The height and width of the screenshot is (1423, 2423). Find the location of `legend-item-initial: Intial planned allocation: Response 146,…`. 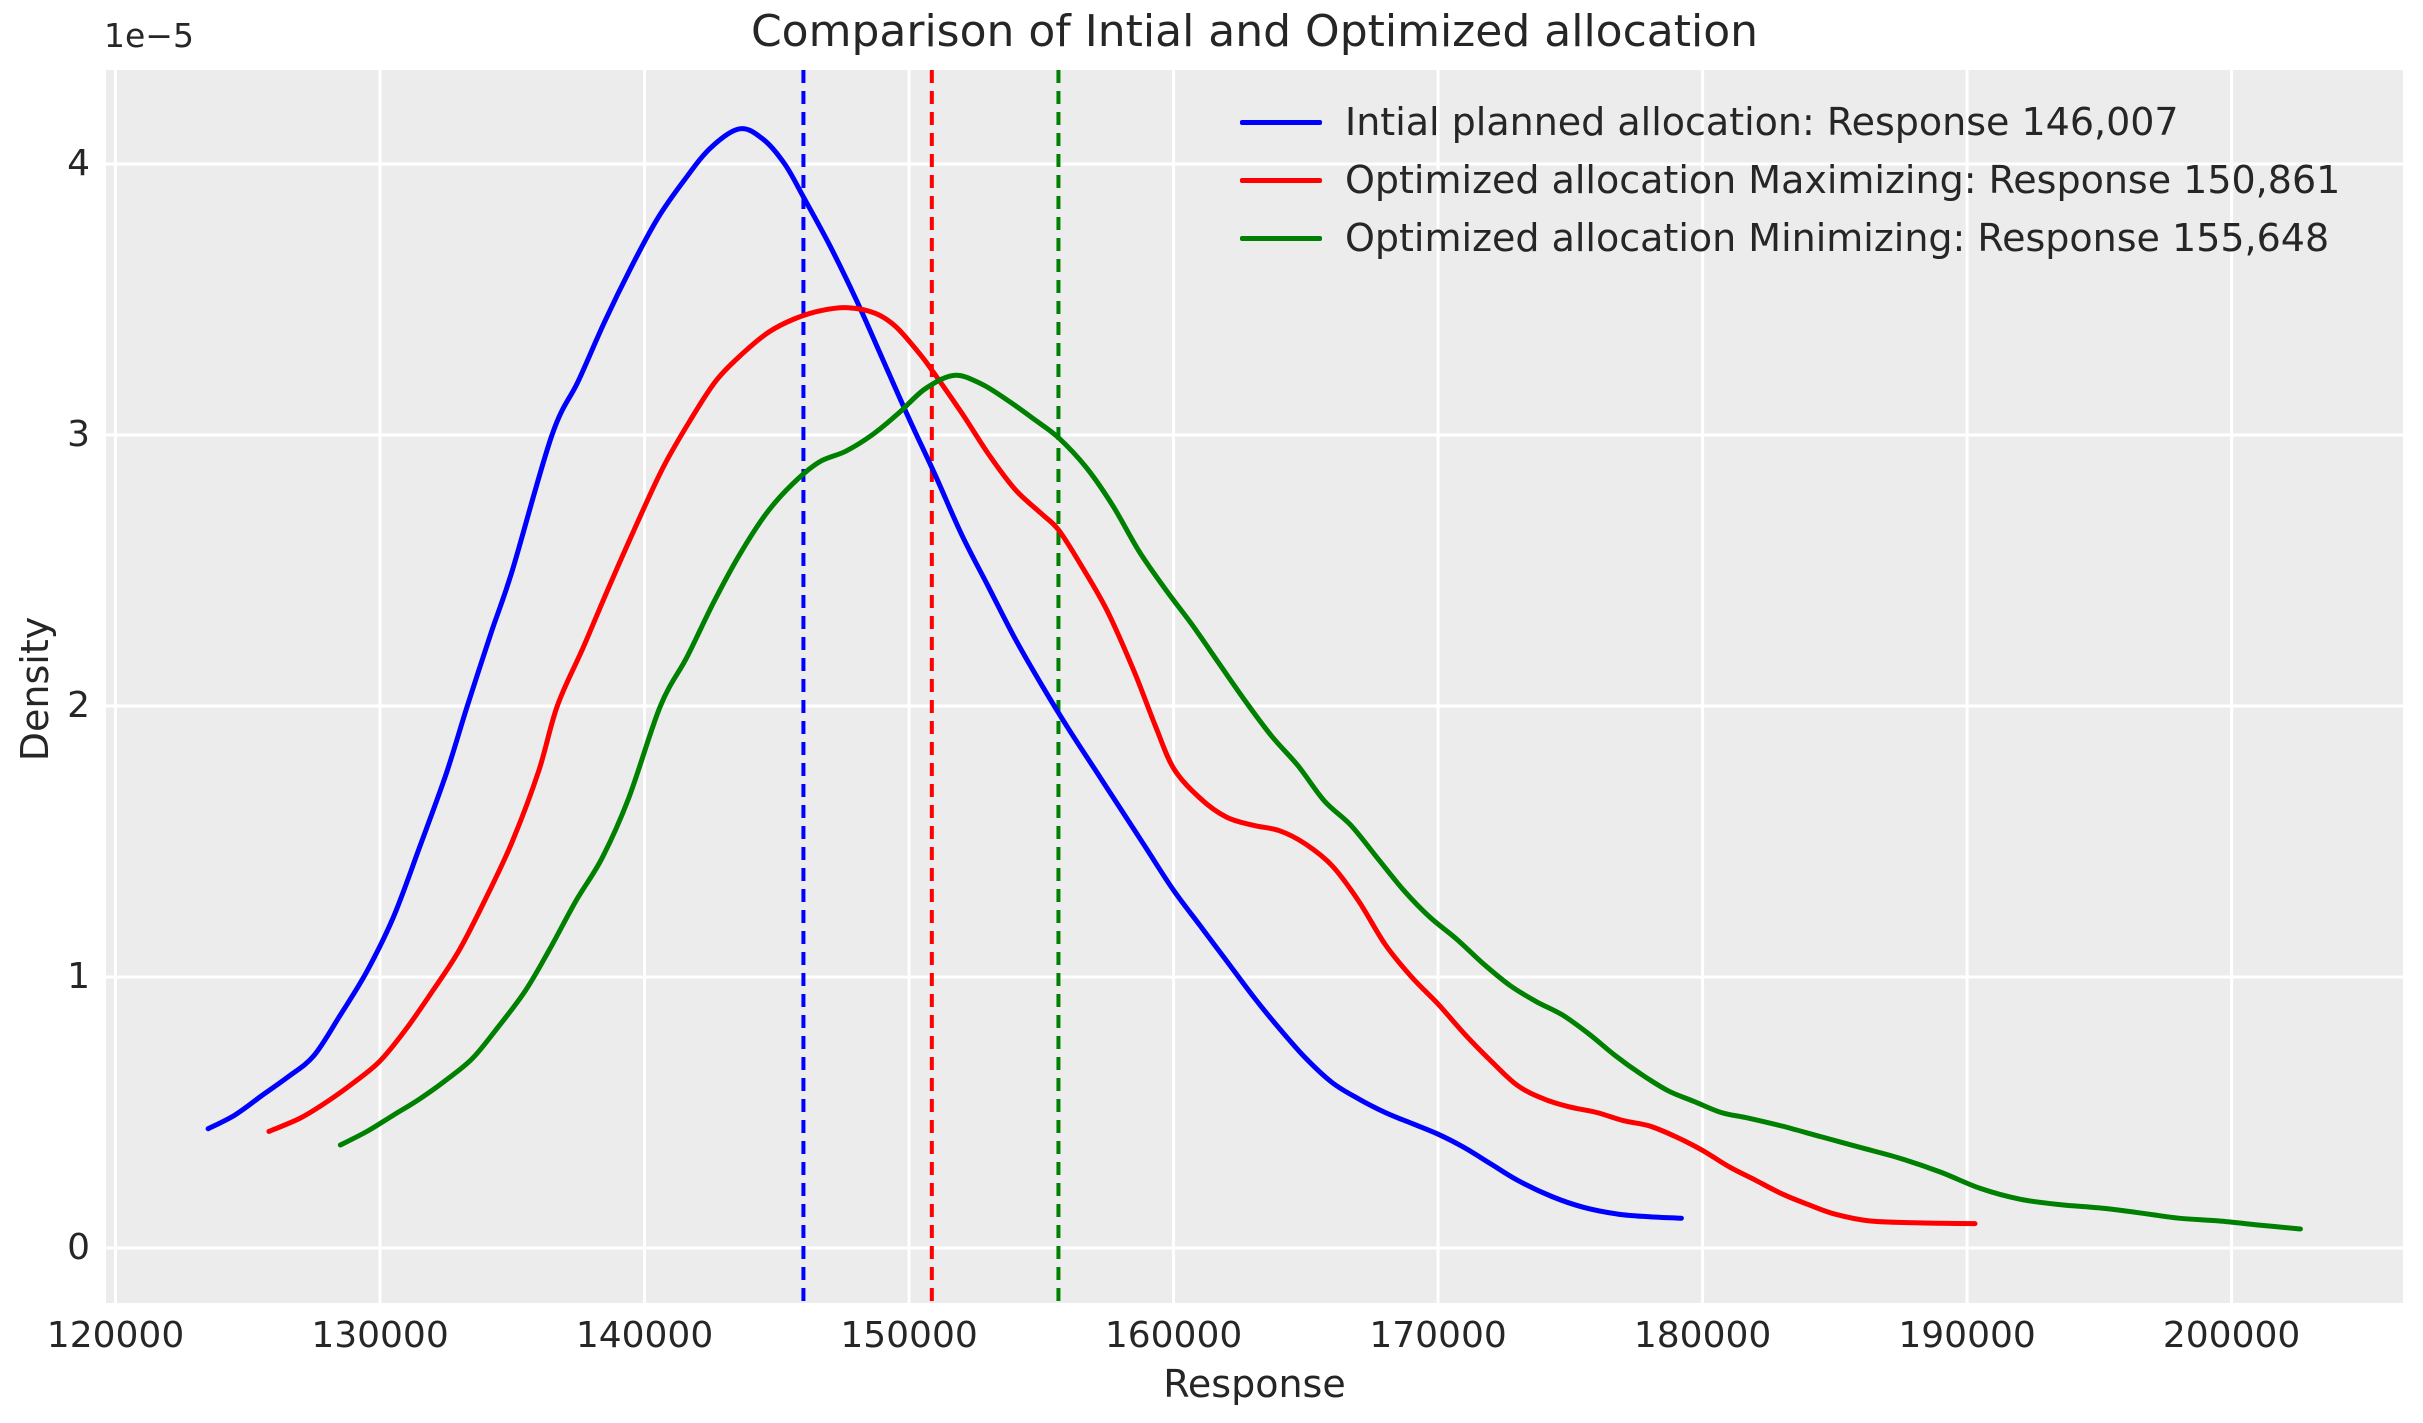

legend-item-initial: Intial planned allocation: Response 146,… is located at coordinates (1790, 122).